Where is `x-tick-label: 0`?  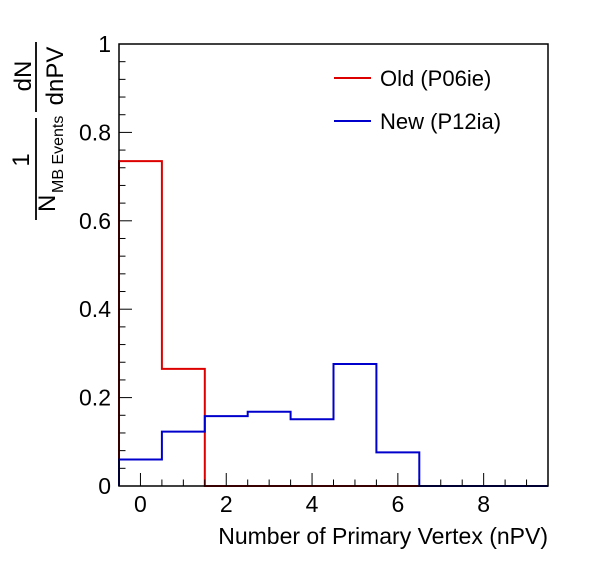 x-tick-label: 0 is located at coordinates (140, 504).